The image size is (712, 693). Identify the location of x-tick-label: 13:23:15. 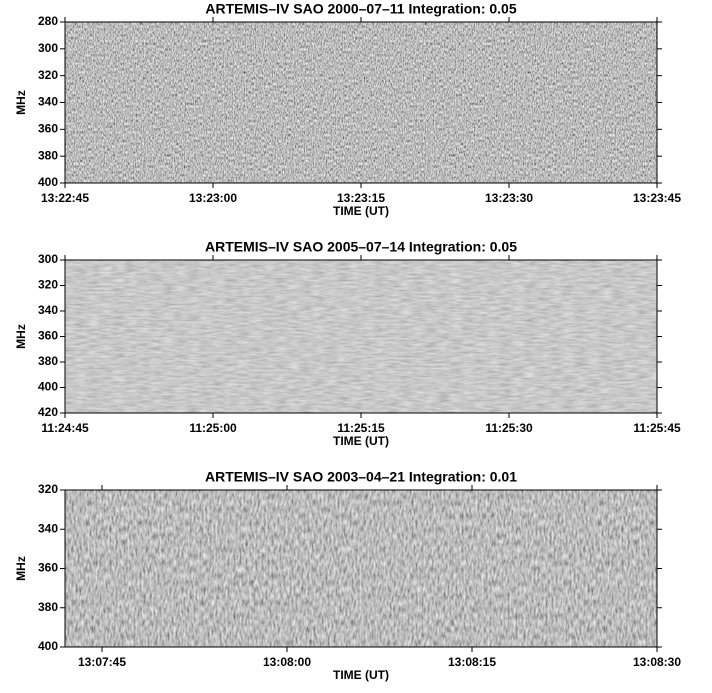
(361, 198).